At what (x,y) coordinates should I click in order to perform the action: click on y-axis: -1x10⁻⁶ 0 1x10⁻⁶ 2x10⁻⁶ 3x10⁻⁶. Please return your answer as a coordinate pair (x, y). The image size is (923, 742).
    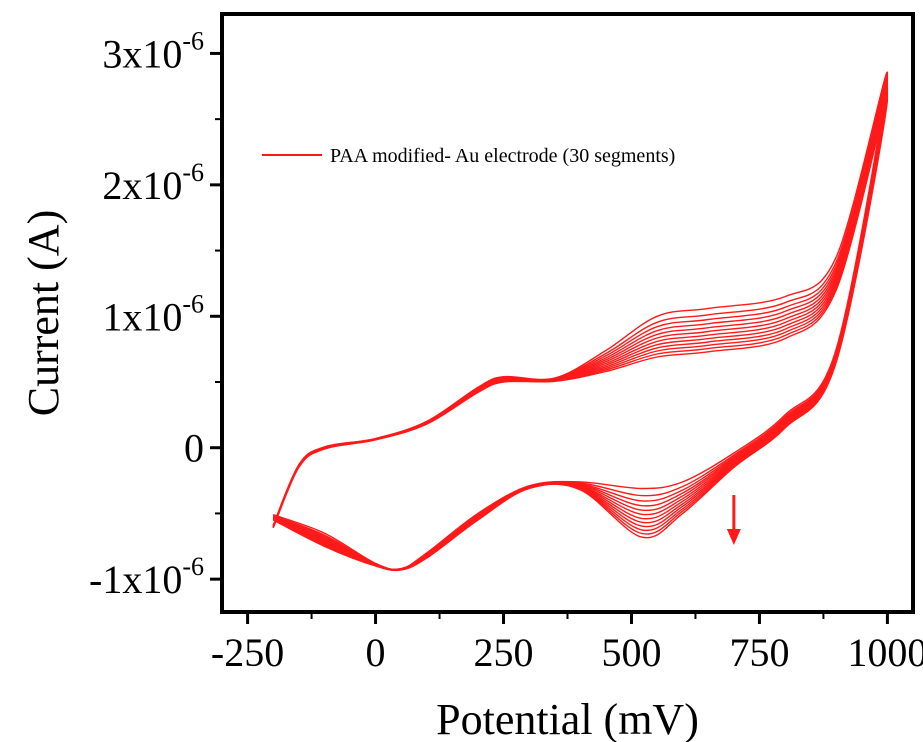
    Looking at the image, I should click on (155, 314).